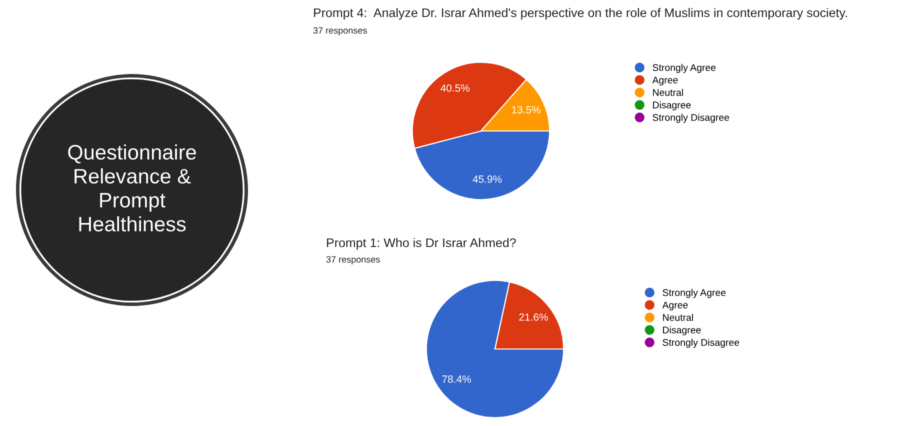 The image size is (898, 426). Describe the element at coordinates (580, 14) in the screenshot. I see `chart-title: Prompt 4: Analyze Dr. Israr Ahmed's perspective on the role of Muslims in contemporary society.` at that location.